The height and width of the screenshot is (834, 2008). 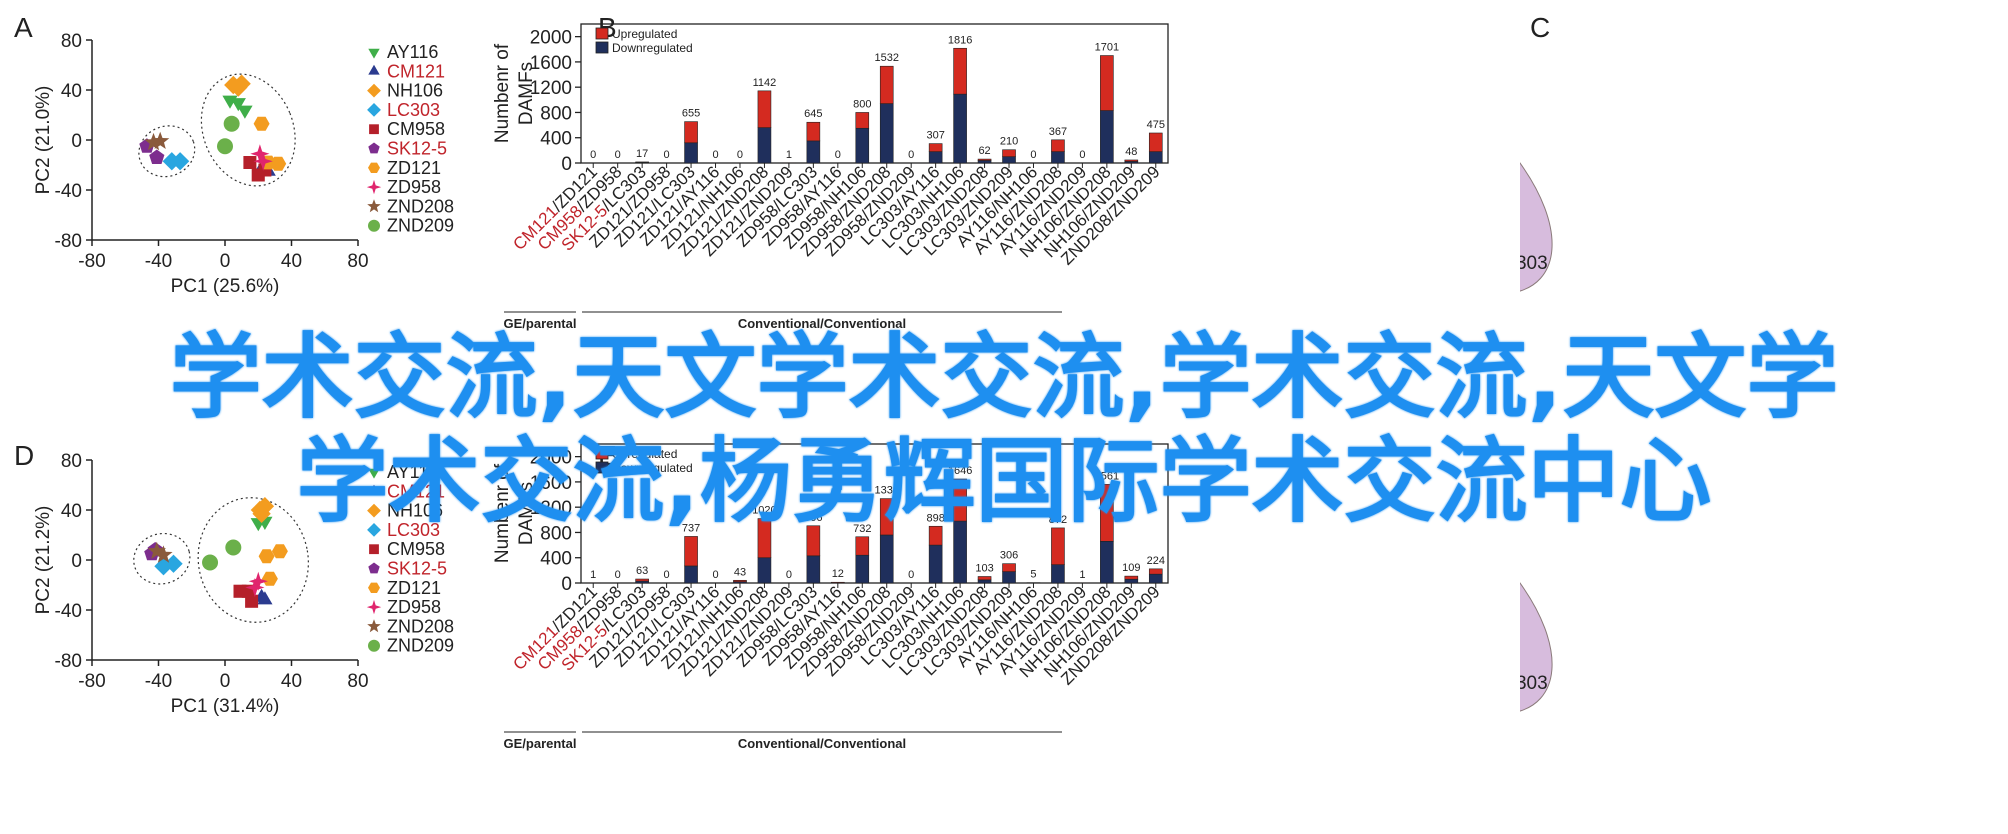 I want to click on bar-value-label: 1701, so click(x=1107, y=48).